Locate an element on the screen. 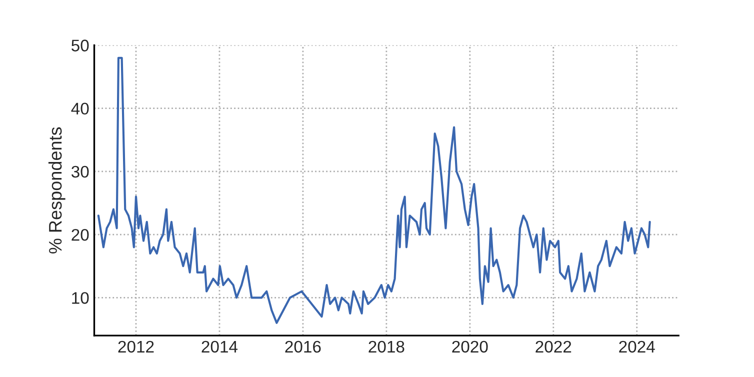  y-tick-label: 30 is located at coordinates (80, 172).